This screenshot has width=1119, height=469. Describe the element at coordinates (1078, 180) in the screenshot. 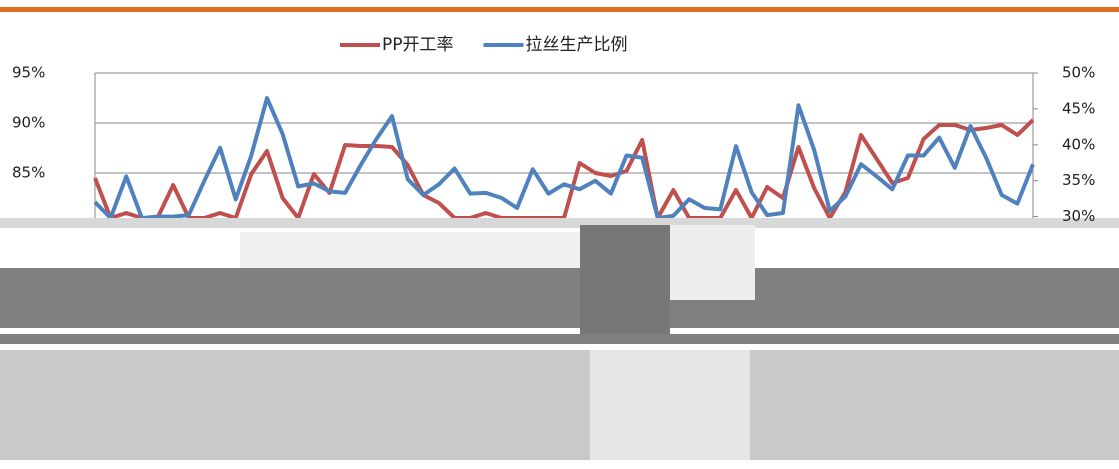

I see `y2-tick-label: 35%` at that location.